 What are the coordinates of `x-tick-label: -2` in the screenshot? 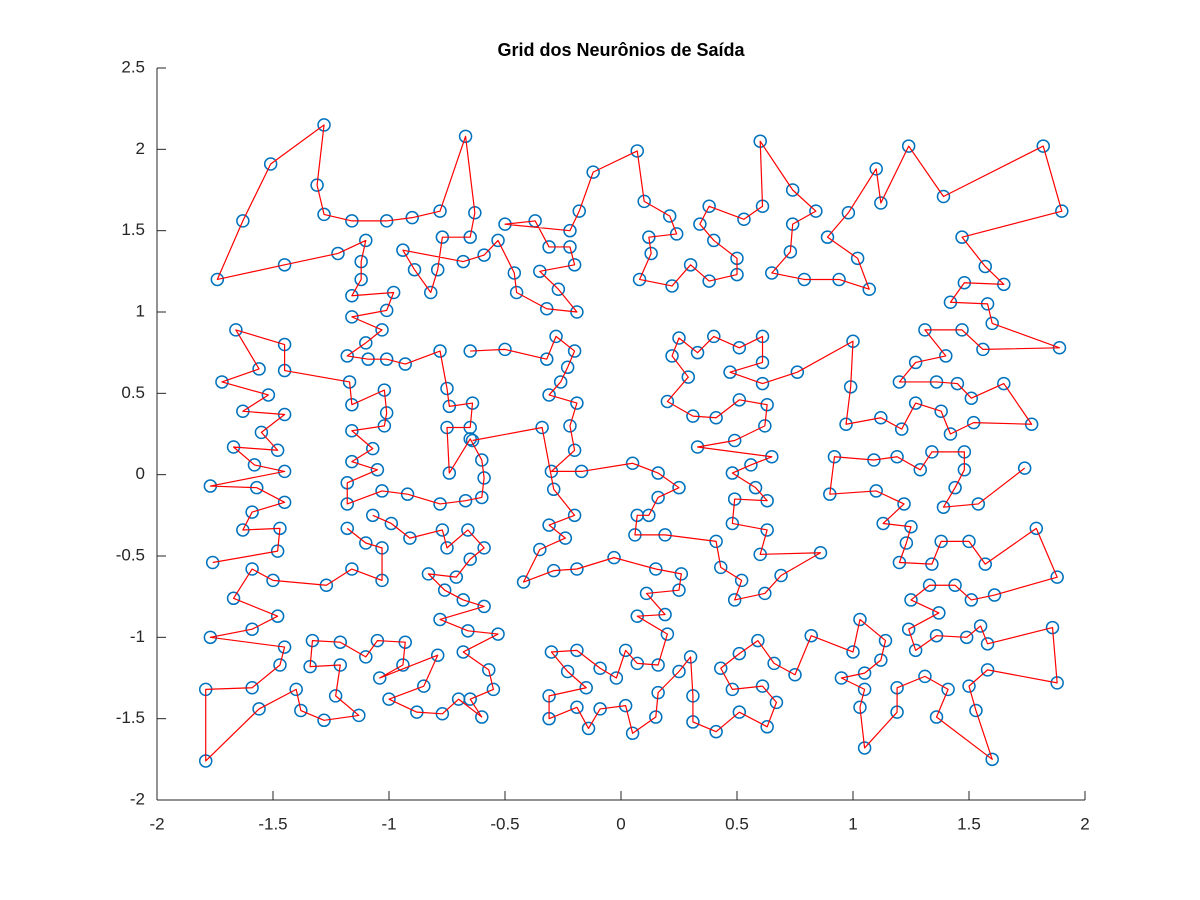 It's located at (156, 823).